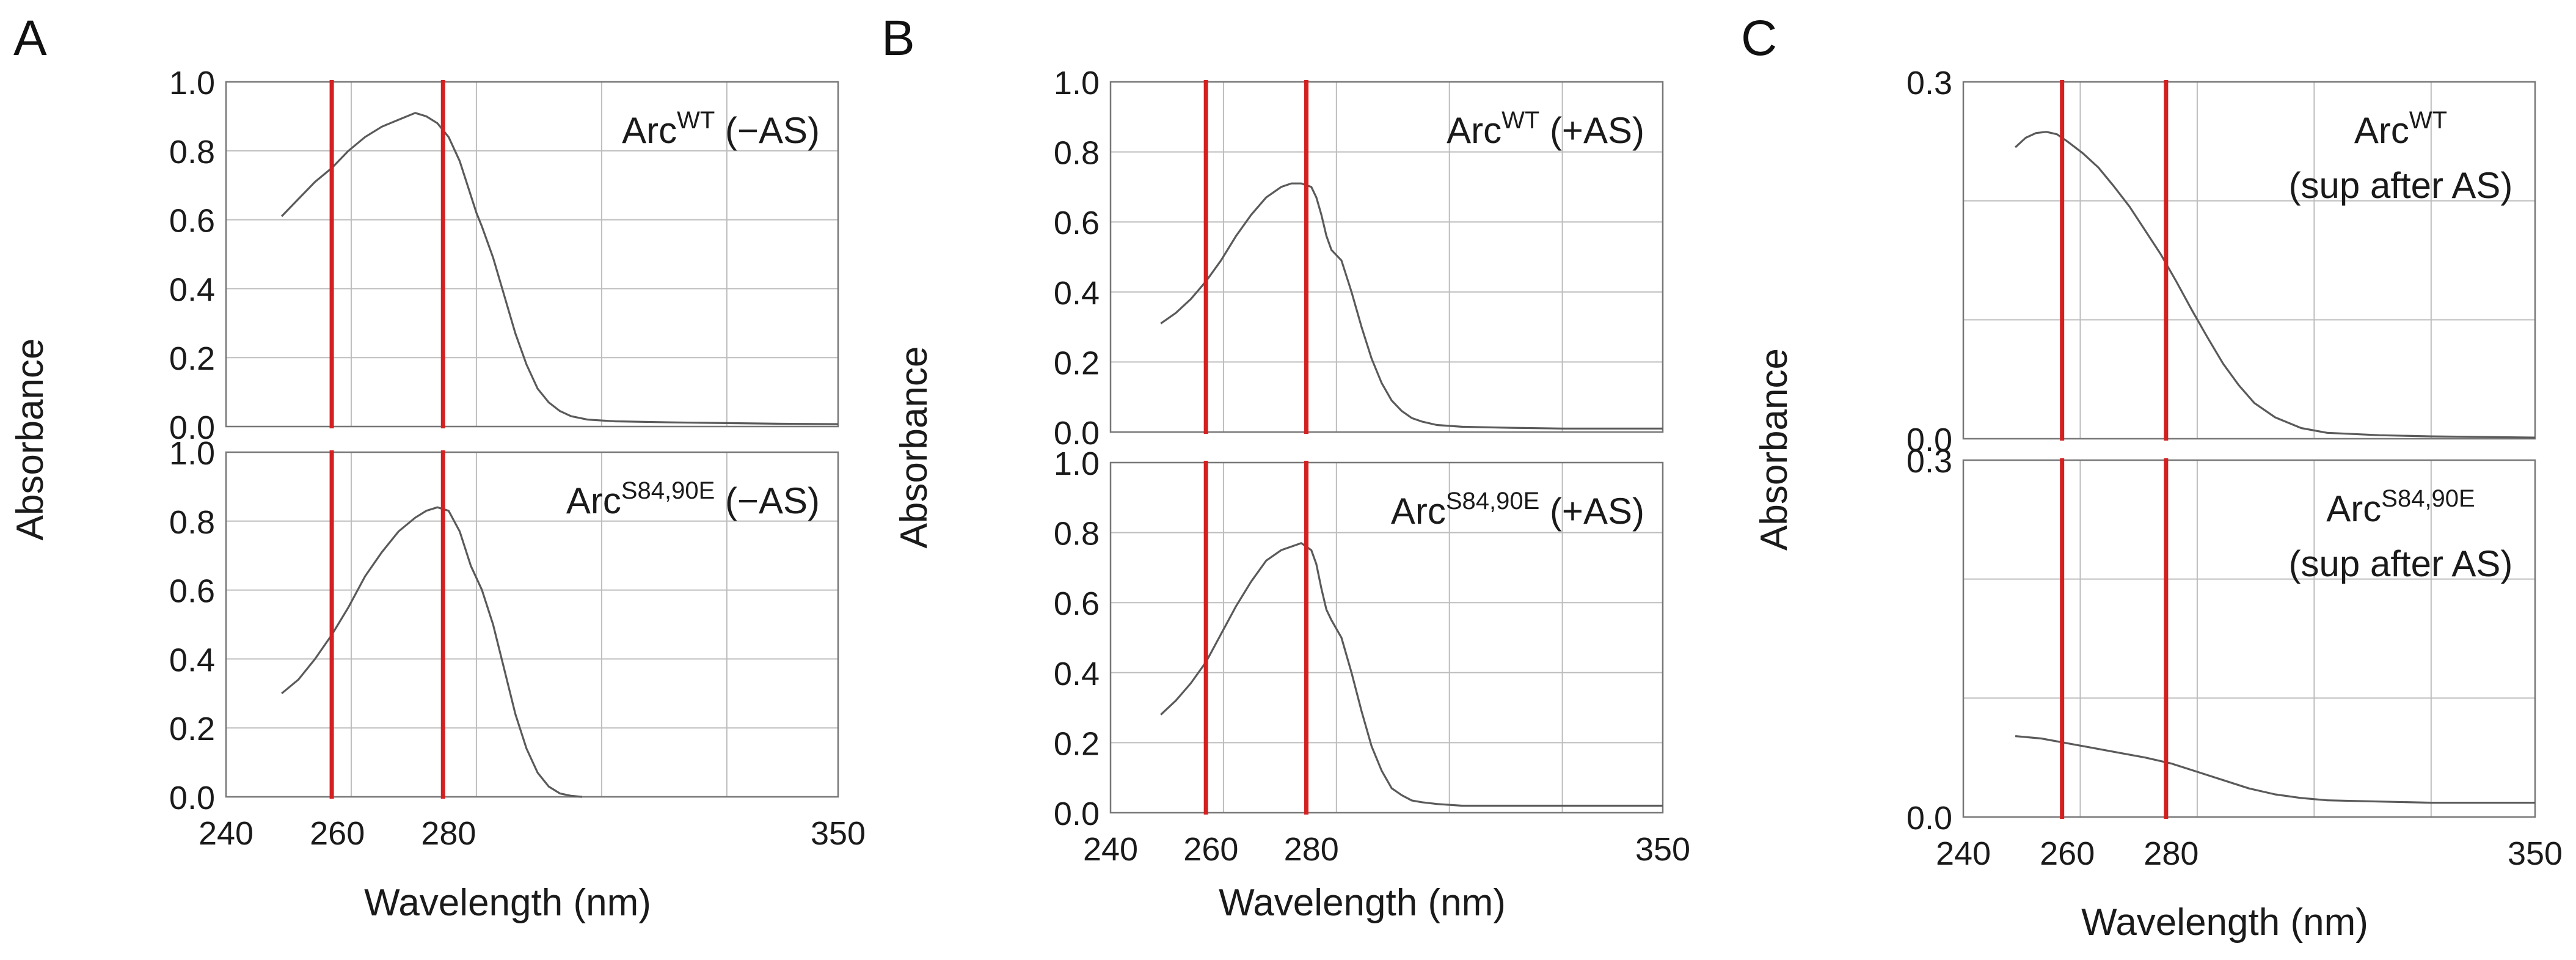 This screenshot has width=2576, height=960. What do you see at coordinates (721, 129) in the screenshot?
I see `series-label: ArcWT (−AS)` at bounding box center [721, 129].